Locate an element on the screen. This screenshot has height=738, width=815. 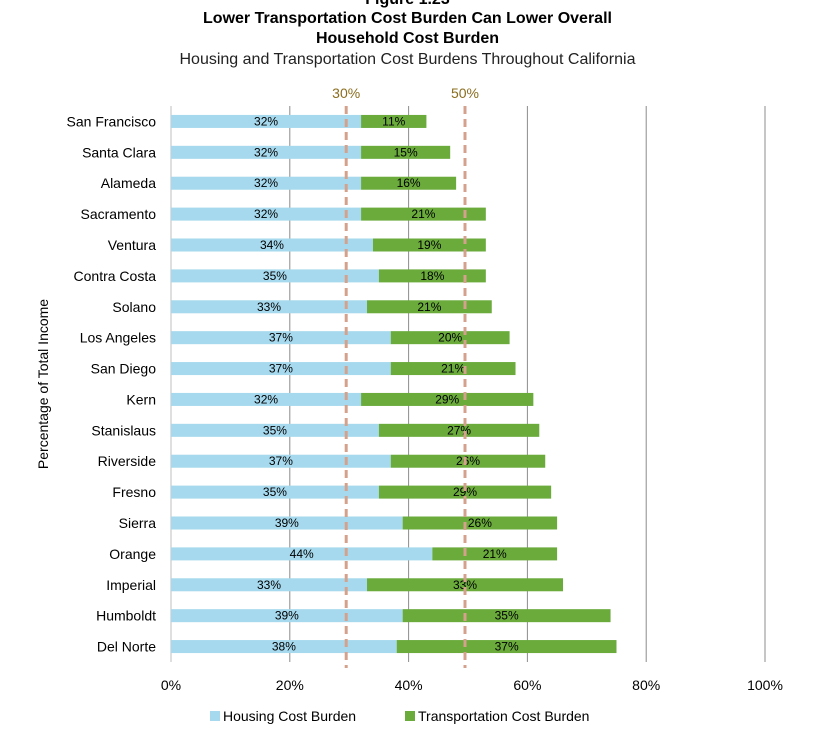
transportation-bar-label: 37% is located at coordinates (507, 647).